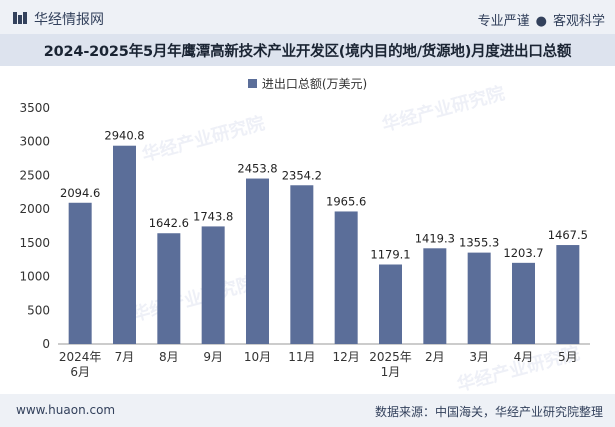  Describe the element at coordinates (301, 357) in the screenshot. I see `x-tick-label: 11月` at that location.